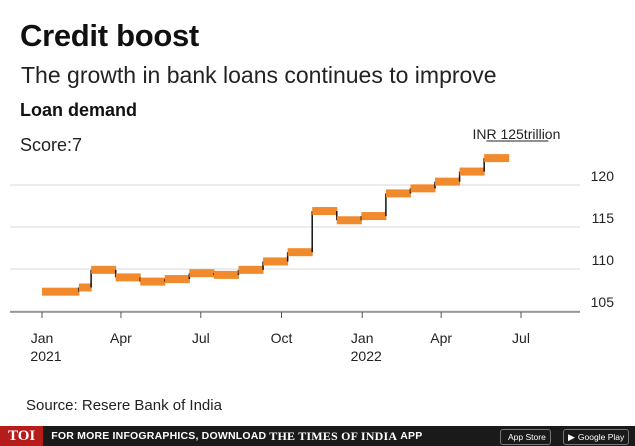 The width and height of the screenshot is (635, 446). What do you see at coordinates (603, 218) in the screenshot?
I see `y-tick-label: 115` at bounding box center [603, 218].